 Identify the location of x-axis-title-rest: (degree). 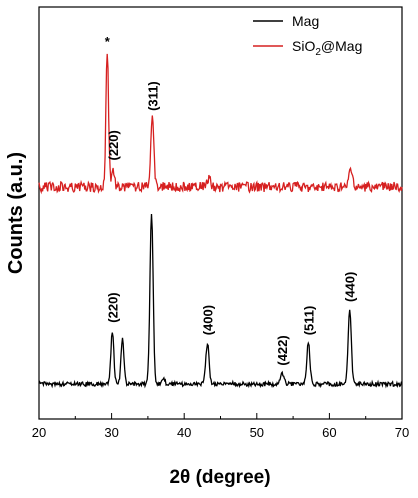
(230, 477).